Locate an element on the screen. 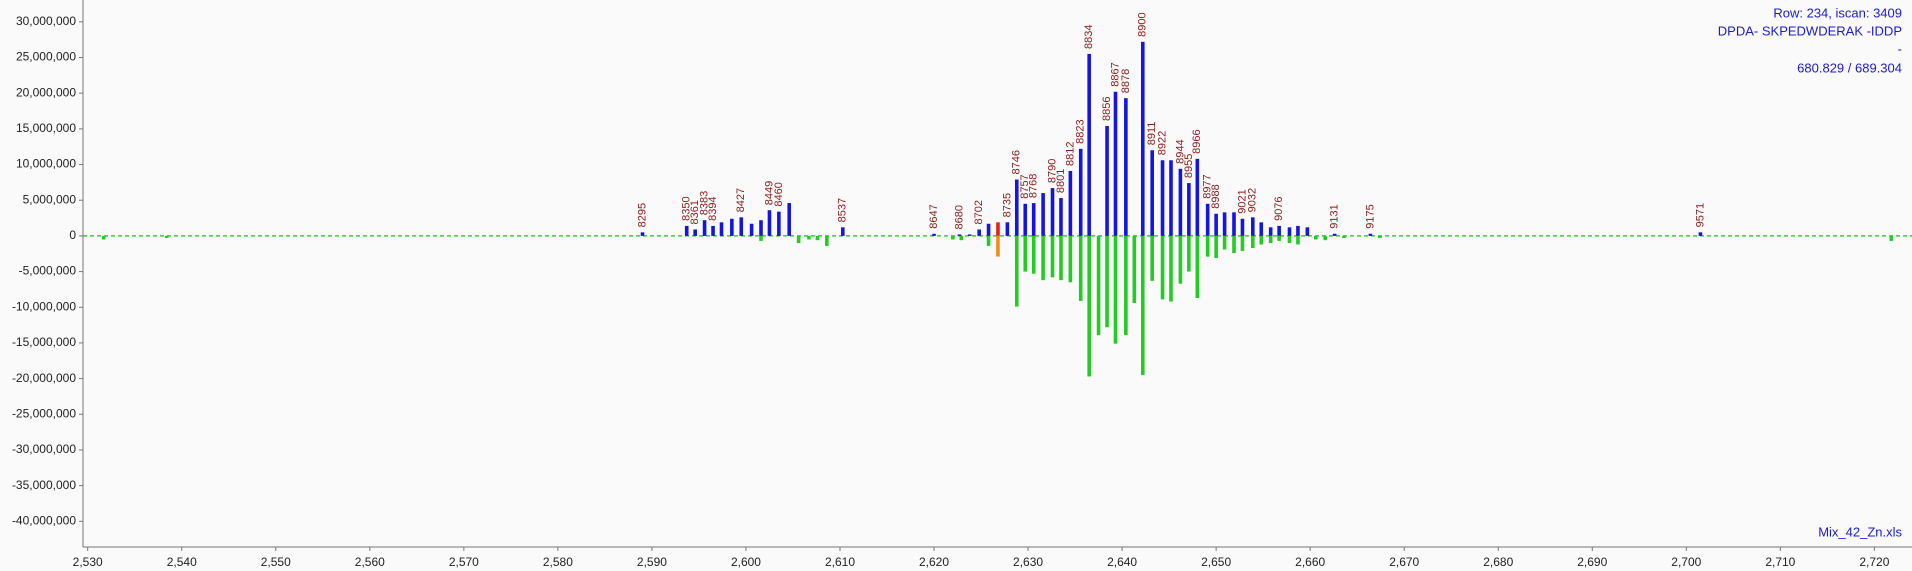 The image size is (1912, 571). x-tick-label: 2,660 is located at coordinates (1310, 562).